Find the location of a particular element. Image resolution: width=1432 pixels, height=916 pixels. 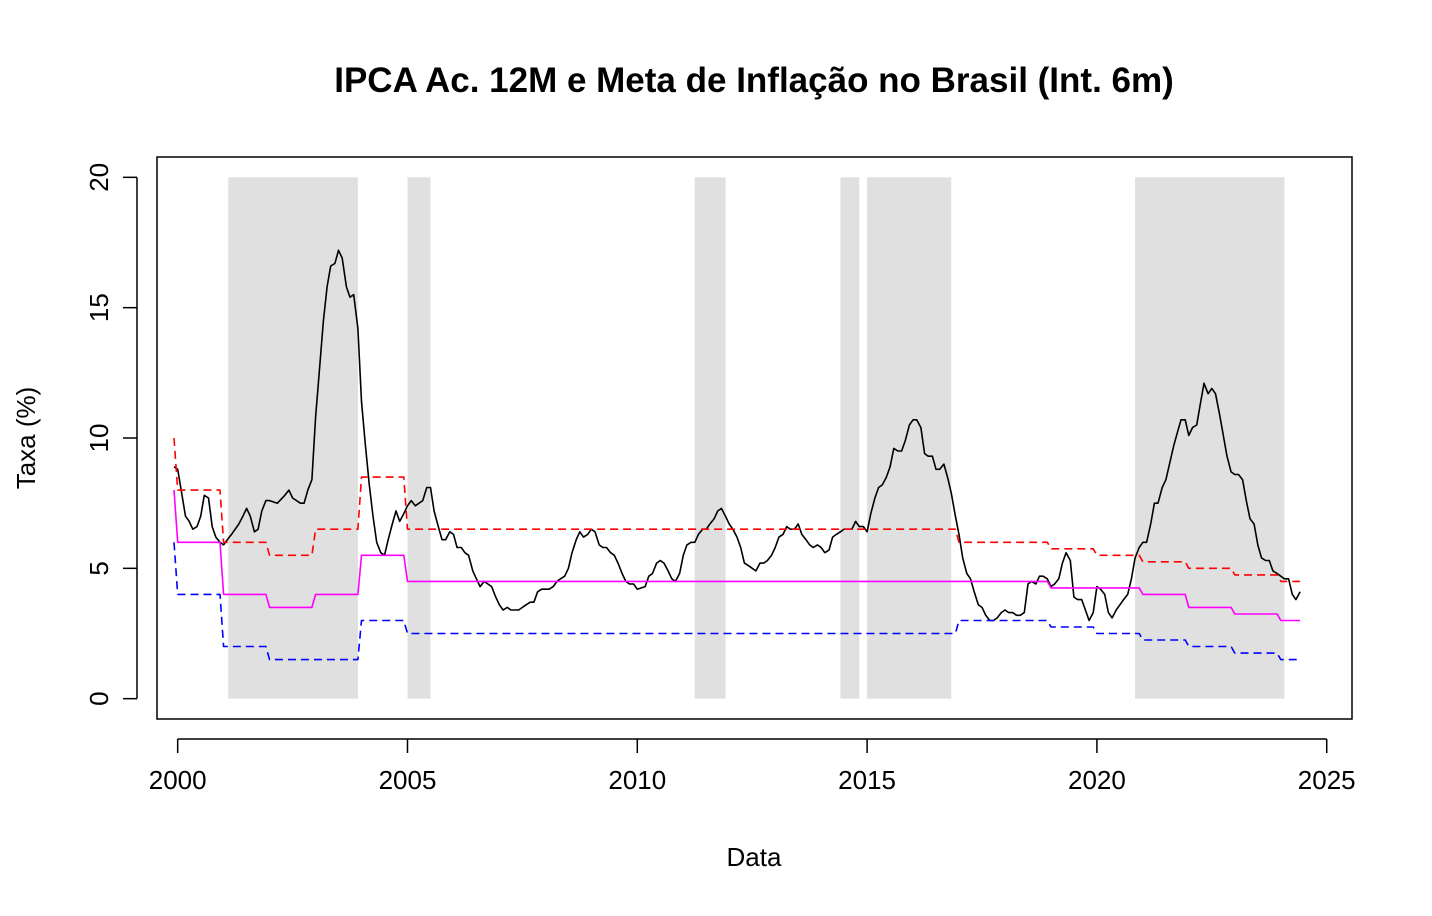

y-axis-label: Taxa (%) is located at coordinates (26, 438).